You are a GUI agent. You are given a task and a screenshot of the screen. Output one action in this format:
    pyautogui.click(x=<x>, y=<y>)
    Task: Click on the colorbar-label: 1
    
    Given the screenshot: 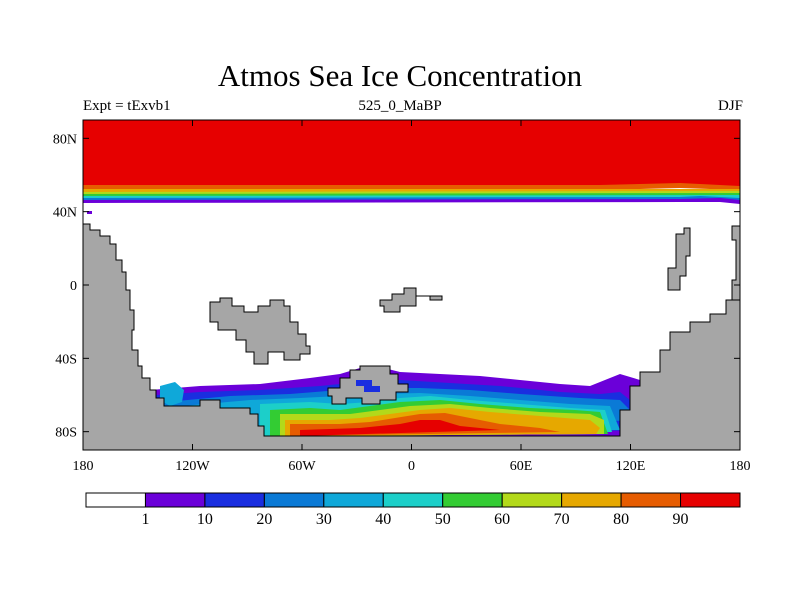 What is the action you would take?
    pyautogui.click(x=145, y=519)
    